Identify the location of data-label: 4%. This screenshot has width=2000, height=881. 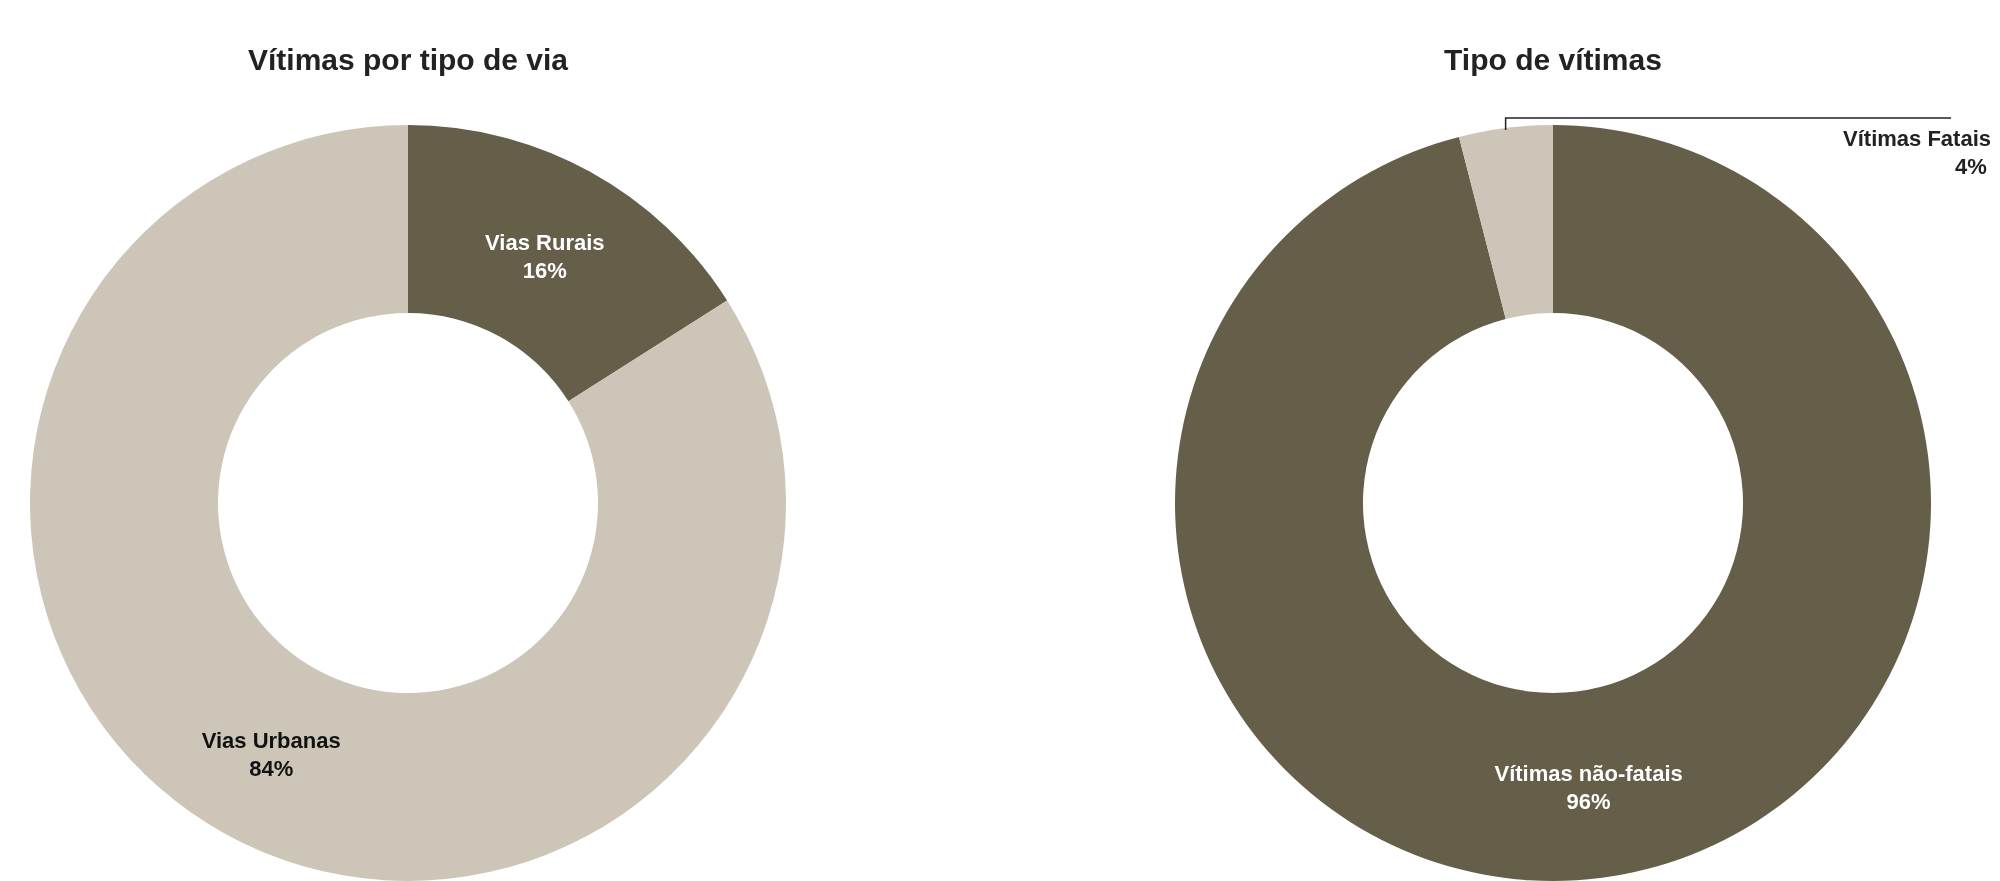
(1971, 166).